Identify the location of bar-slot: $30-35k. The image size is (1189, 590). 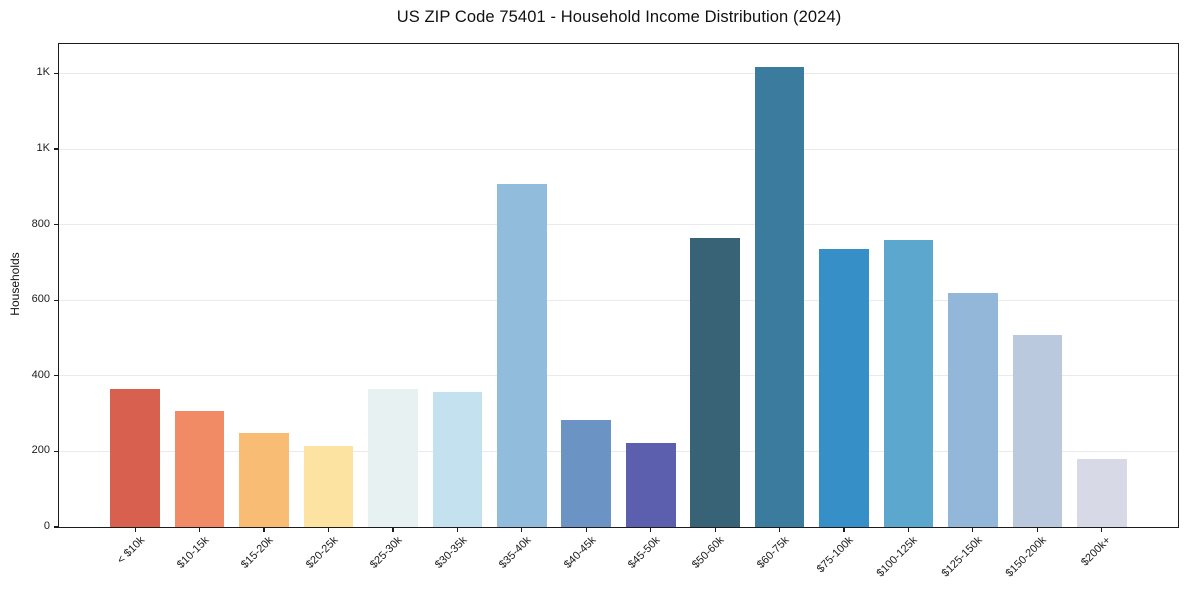
(457, 307).